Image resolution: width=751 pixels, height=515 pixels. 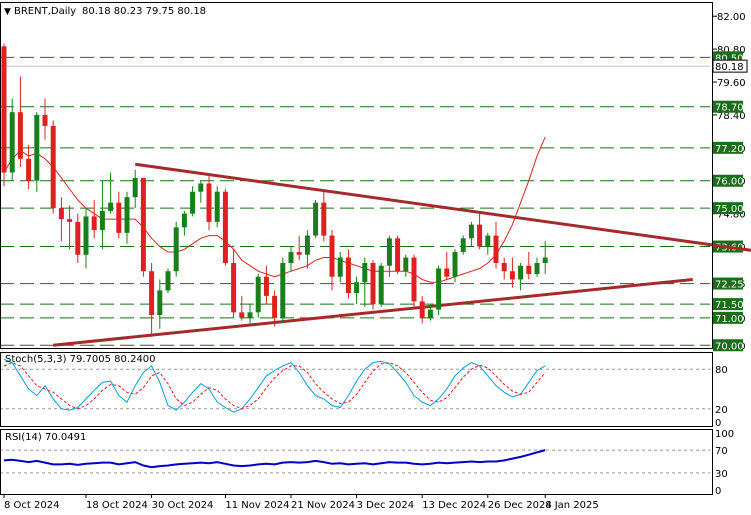 I want to click on level-label: 71.00, so click(x=729, y=319).